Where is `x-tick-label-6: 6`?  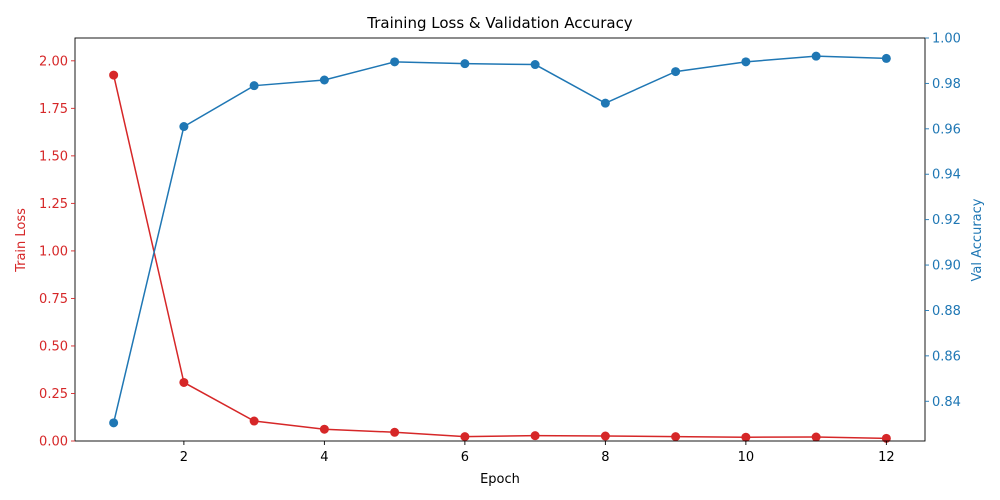 x-tick-label-6: 6 is located at coordinates (465, 457).